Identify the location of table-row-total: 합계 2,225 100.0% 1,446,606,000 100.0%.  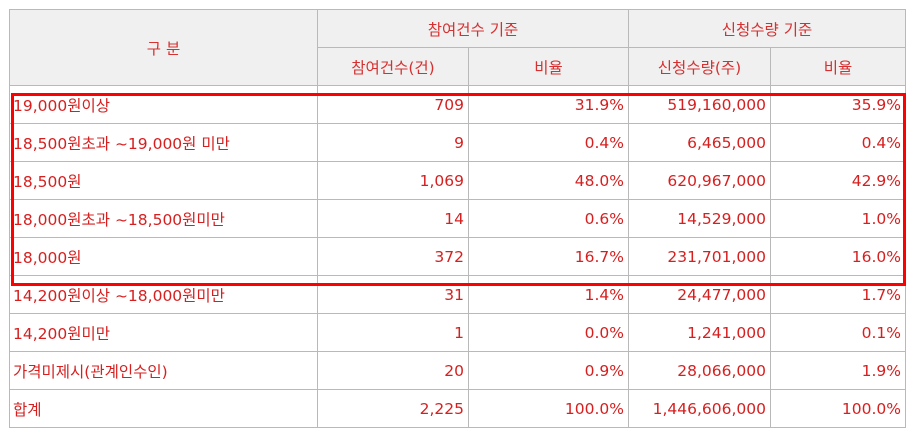
(457, 408).